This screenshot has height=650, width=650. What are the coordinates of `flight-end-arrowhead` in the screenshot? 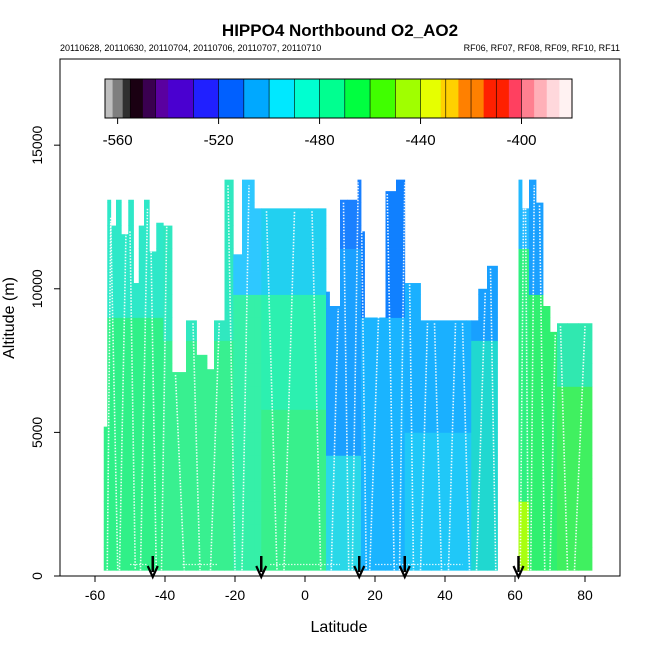 It's located at (261, 572).